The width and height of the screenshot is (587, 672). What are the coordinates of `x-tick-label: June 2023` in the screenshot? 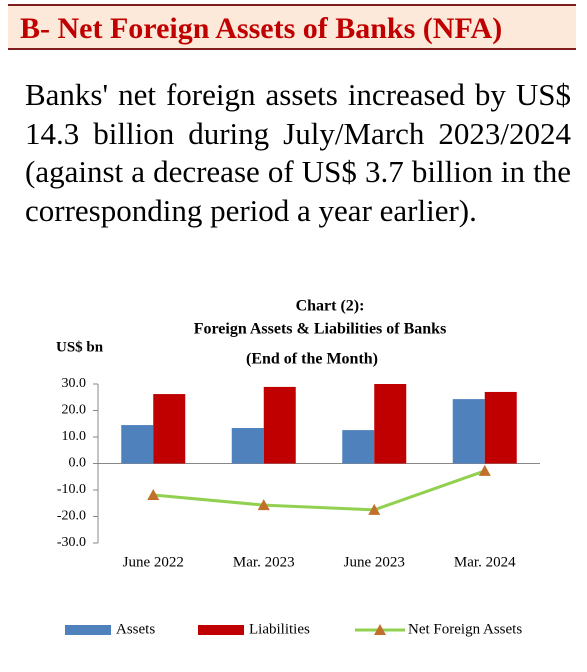 It's located at (374, 562).